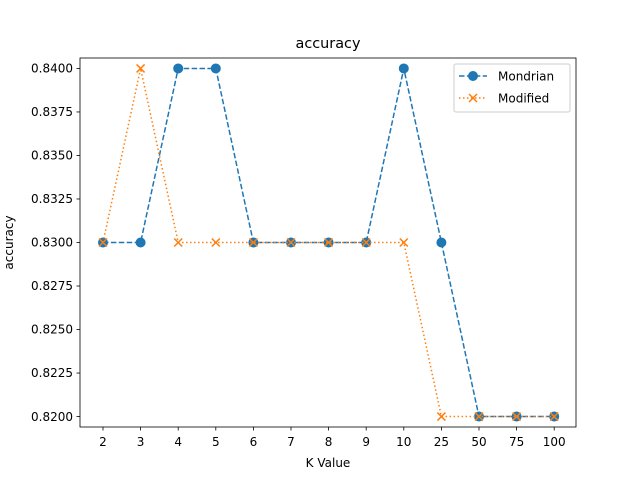 The image size is (640, 480). I want to click on legend-entry-modified: Modified, so click(504, 98).